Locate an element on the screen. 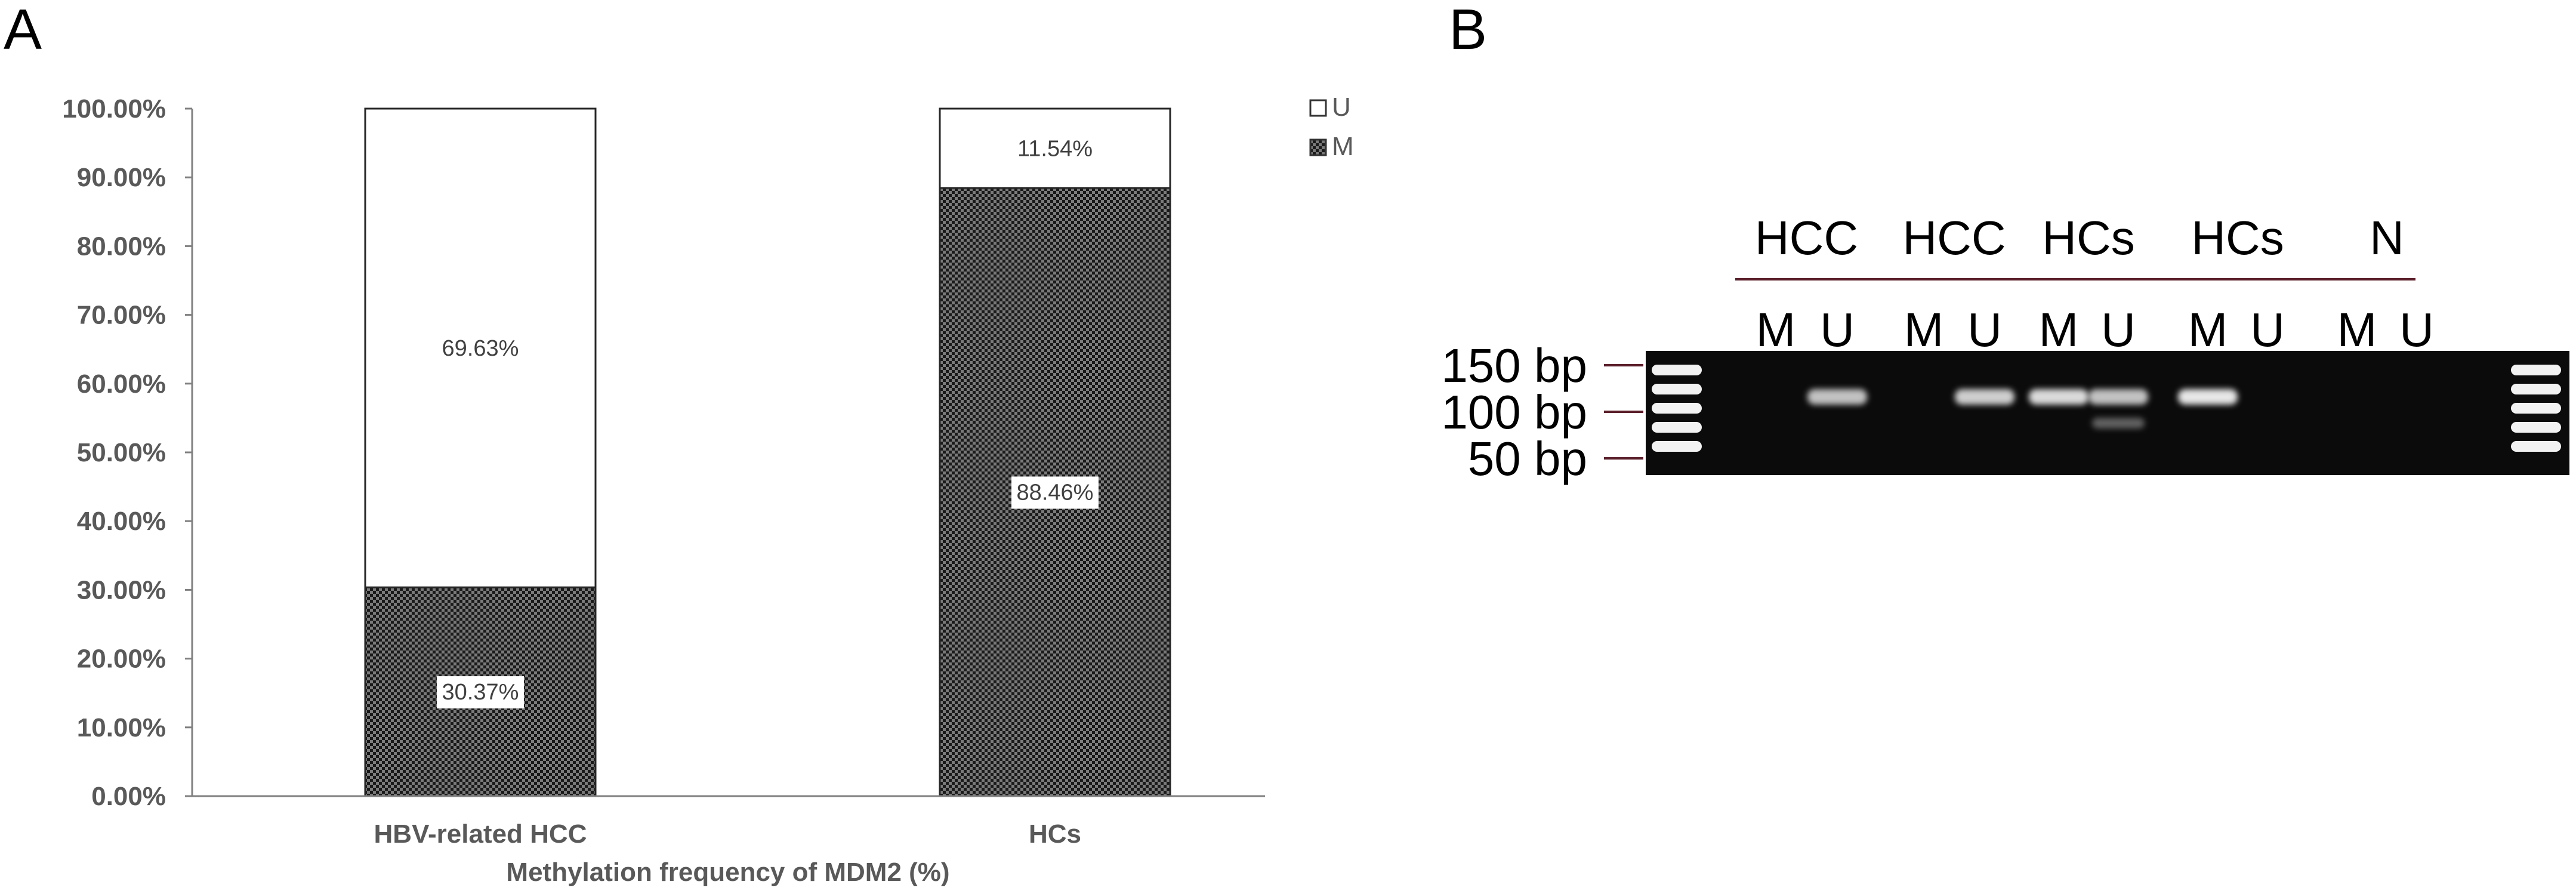 Image resolution: width=2576 pixels, height=894 pixels. legend-label-u: U is located at coordinates (1341, 107).